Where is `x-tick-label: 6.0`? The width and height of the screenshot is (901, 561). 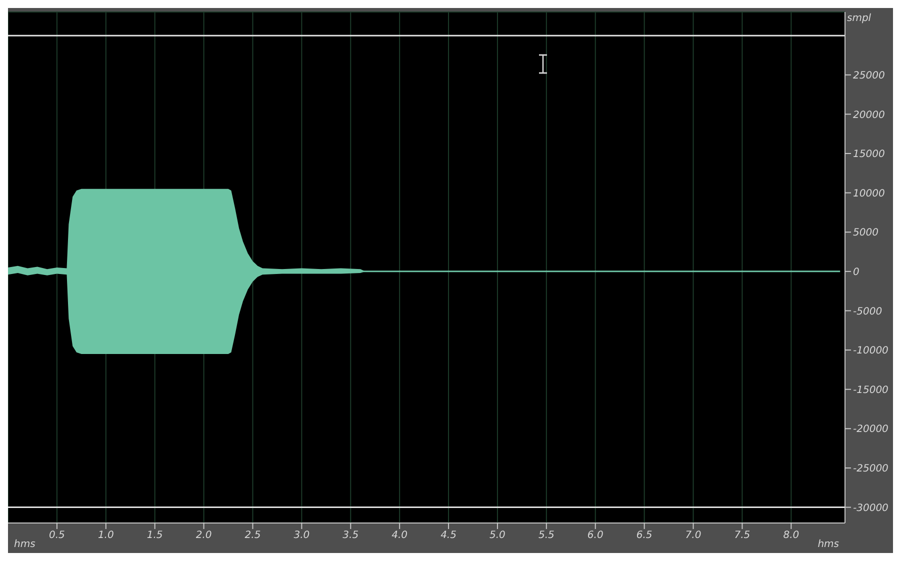 x-tick-label: 6.0 is located at coordinates (595, 536).